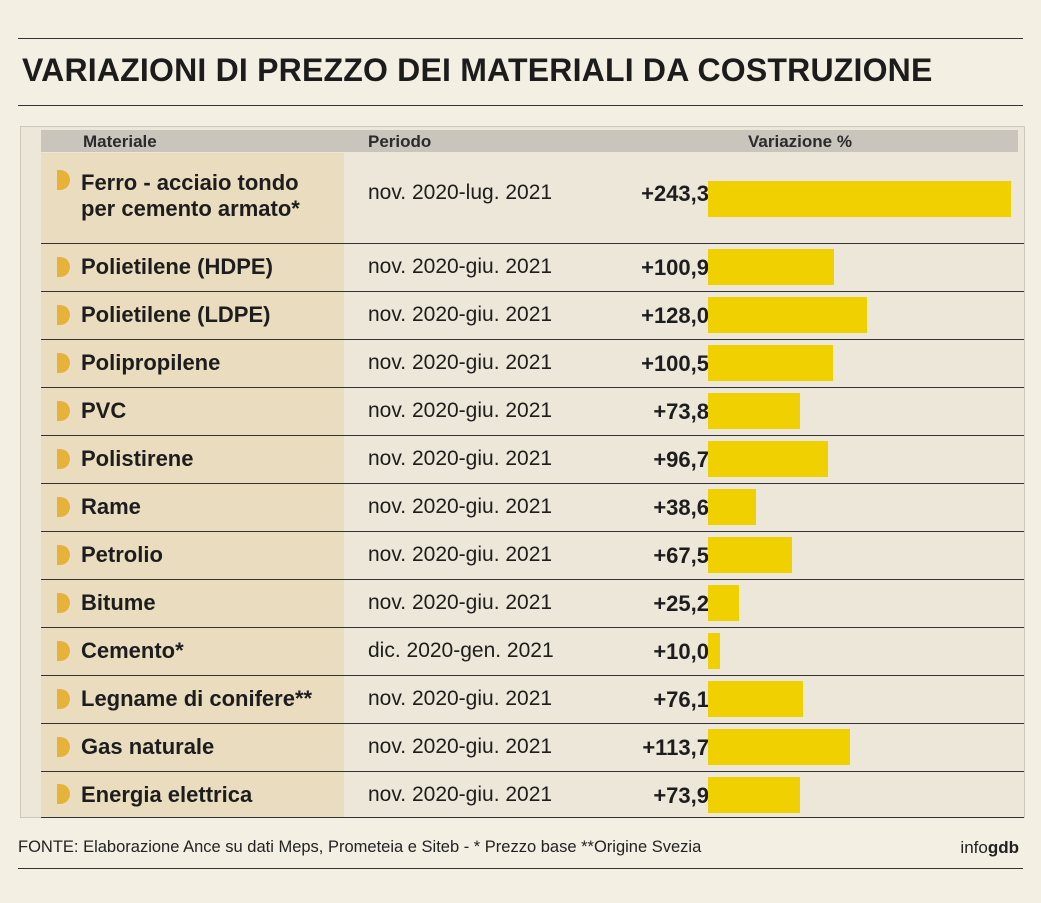  Describe the element at coordinates (520, 38) in the screenshot. I see `top-rule` at that location.